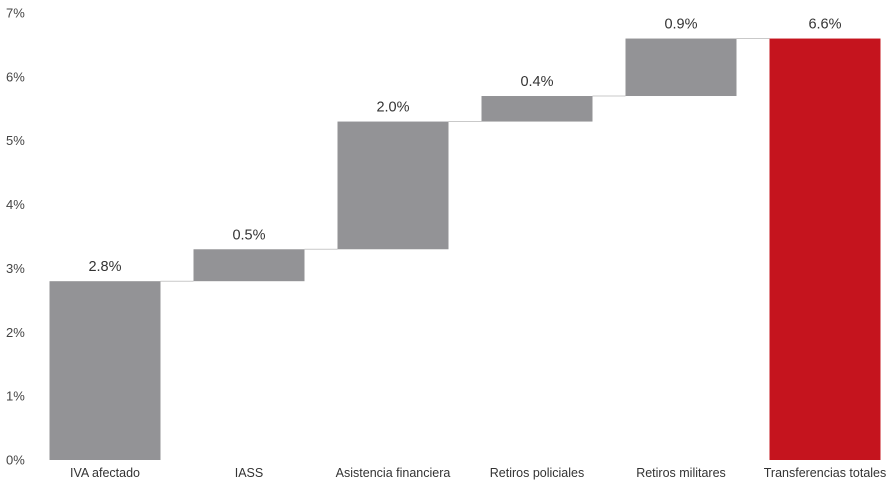 Image resolution: width=889 pixels, height=480 pixels. What do you see at coordinates (15, 204) in the screenshot?
I see `y-tick-label: 4%` at bounding box center [15, 204].